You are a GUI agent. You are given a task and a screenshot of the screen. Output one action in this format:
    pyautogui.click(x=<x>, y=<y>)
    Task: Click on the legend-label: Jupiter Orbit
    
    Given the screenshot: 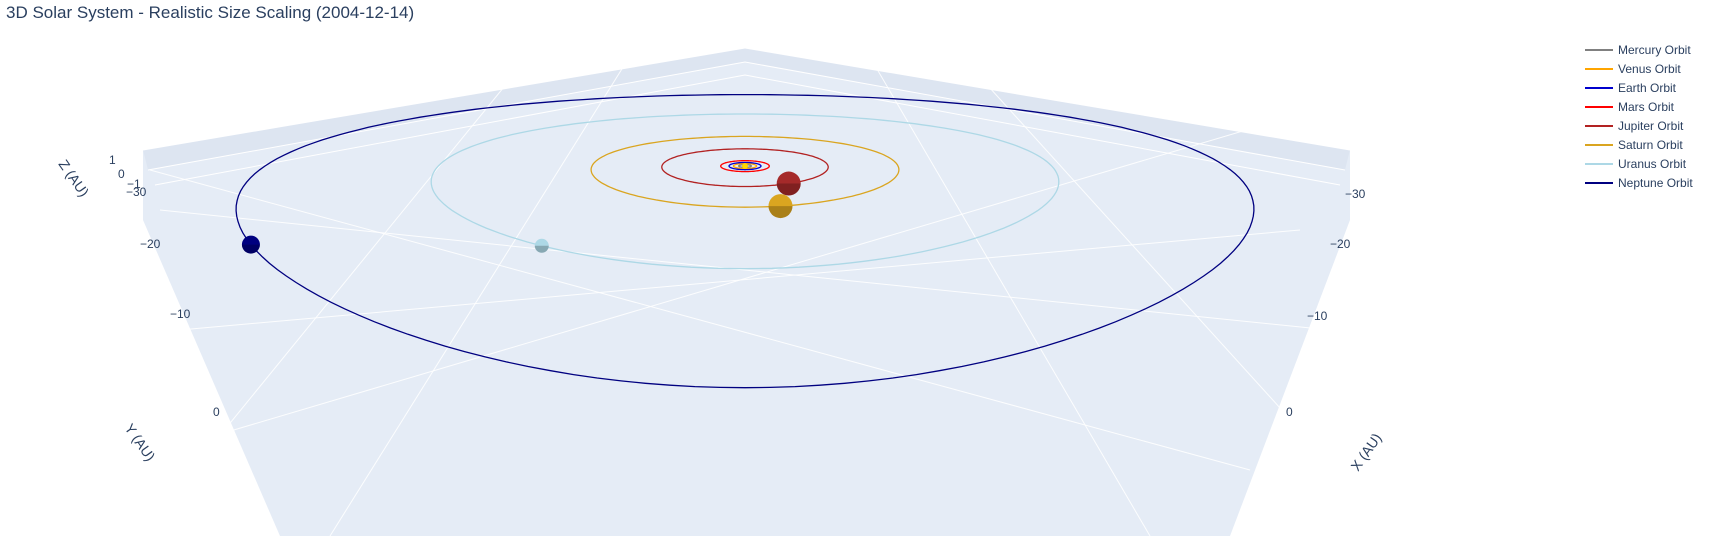 What is the action you would take?
    pyautogui.click(x=1651, y=125)
    